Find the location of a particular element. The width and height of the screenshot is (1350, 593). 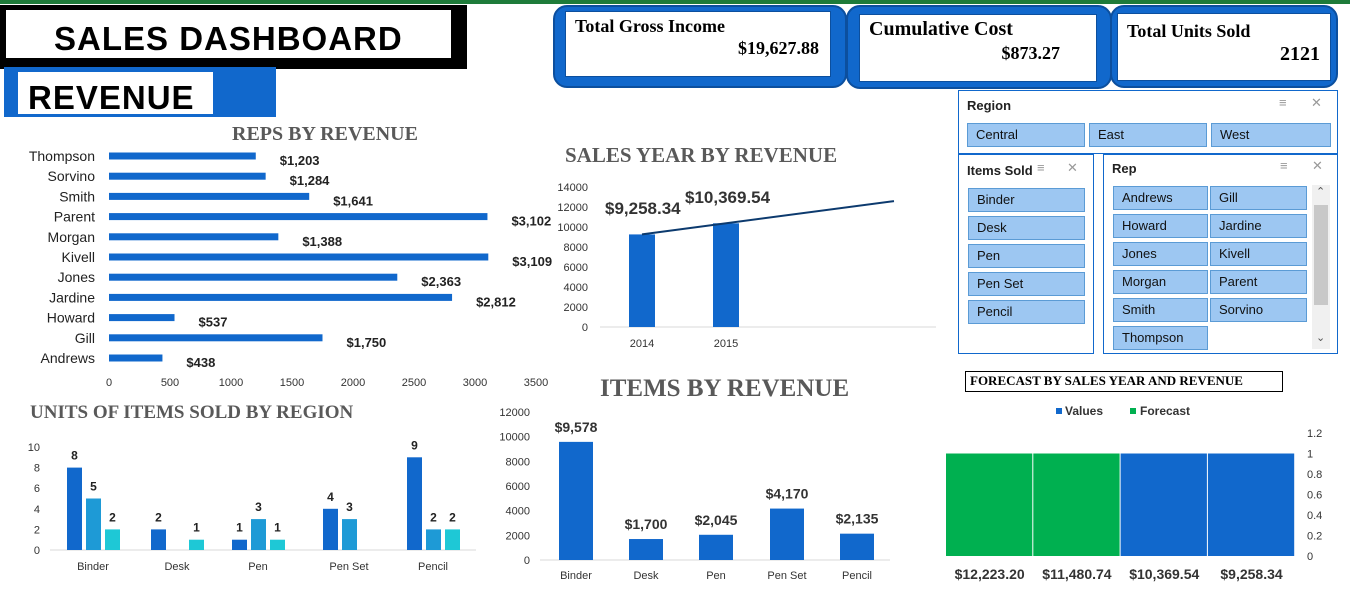

items-y-tick-label: 10000 is located at coordinates (514, 438).